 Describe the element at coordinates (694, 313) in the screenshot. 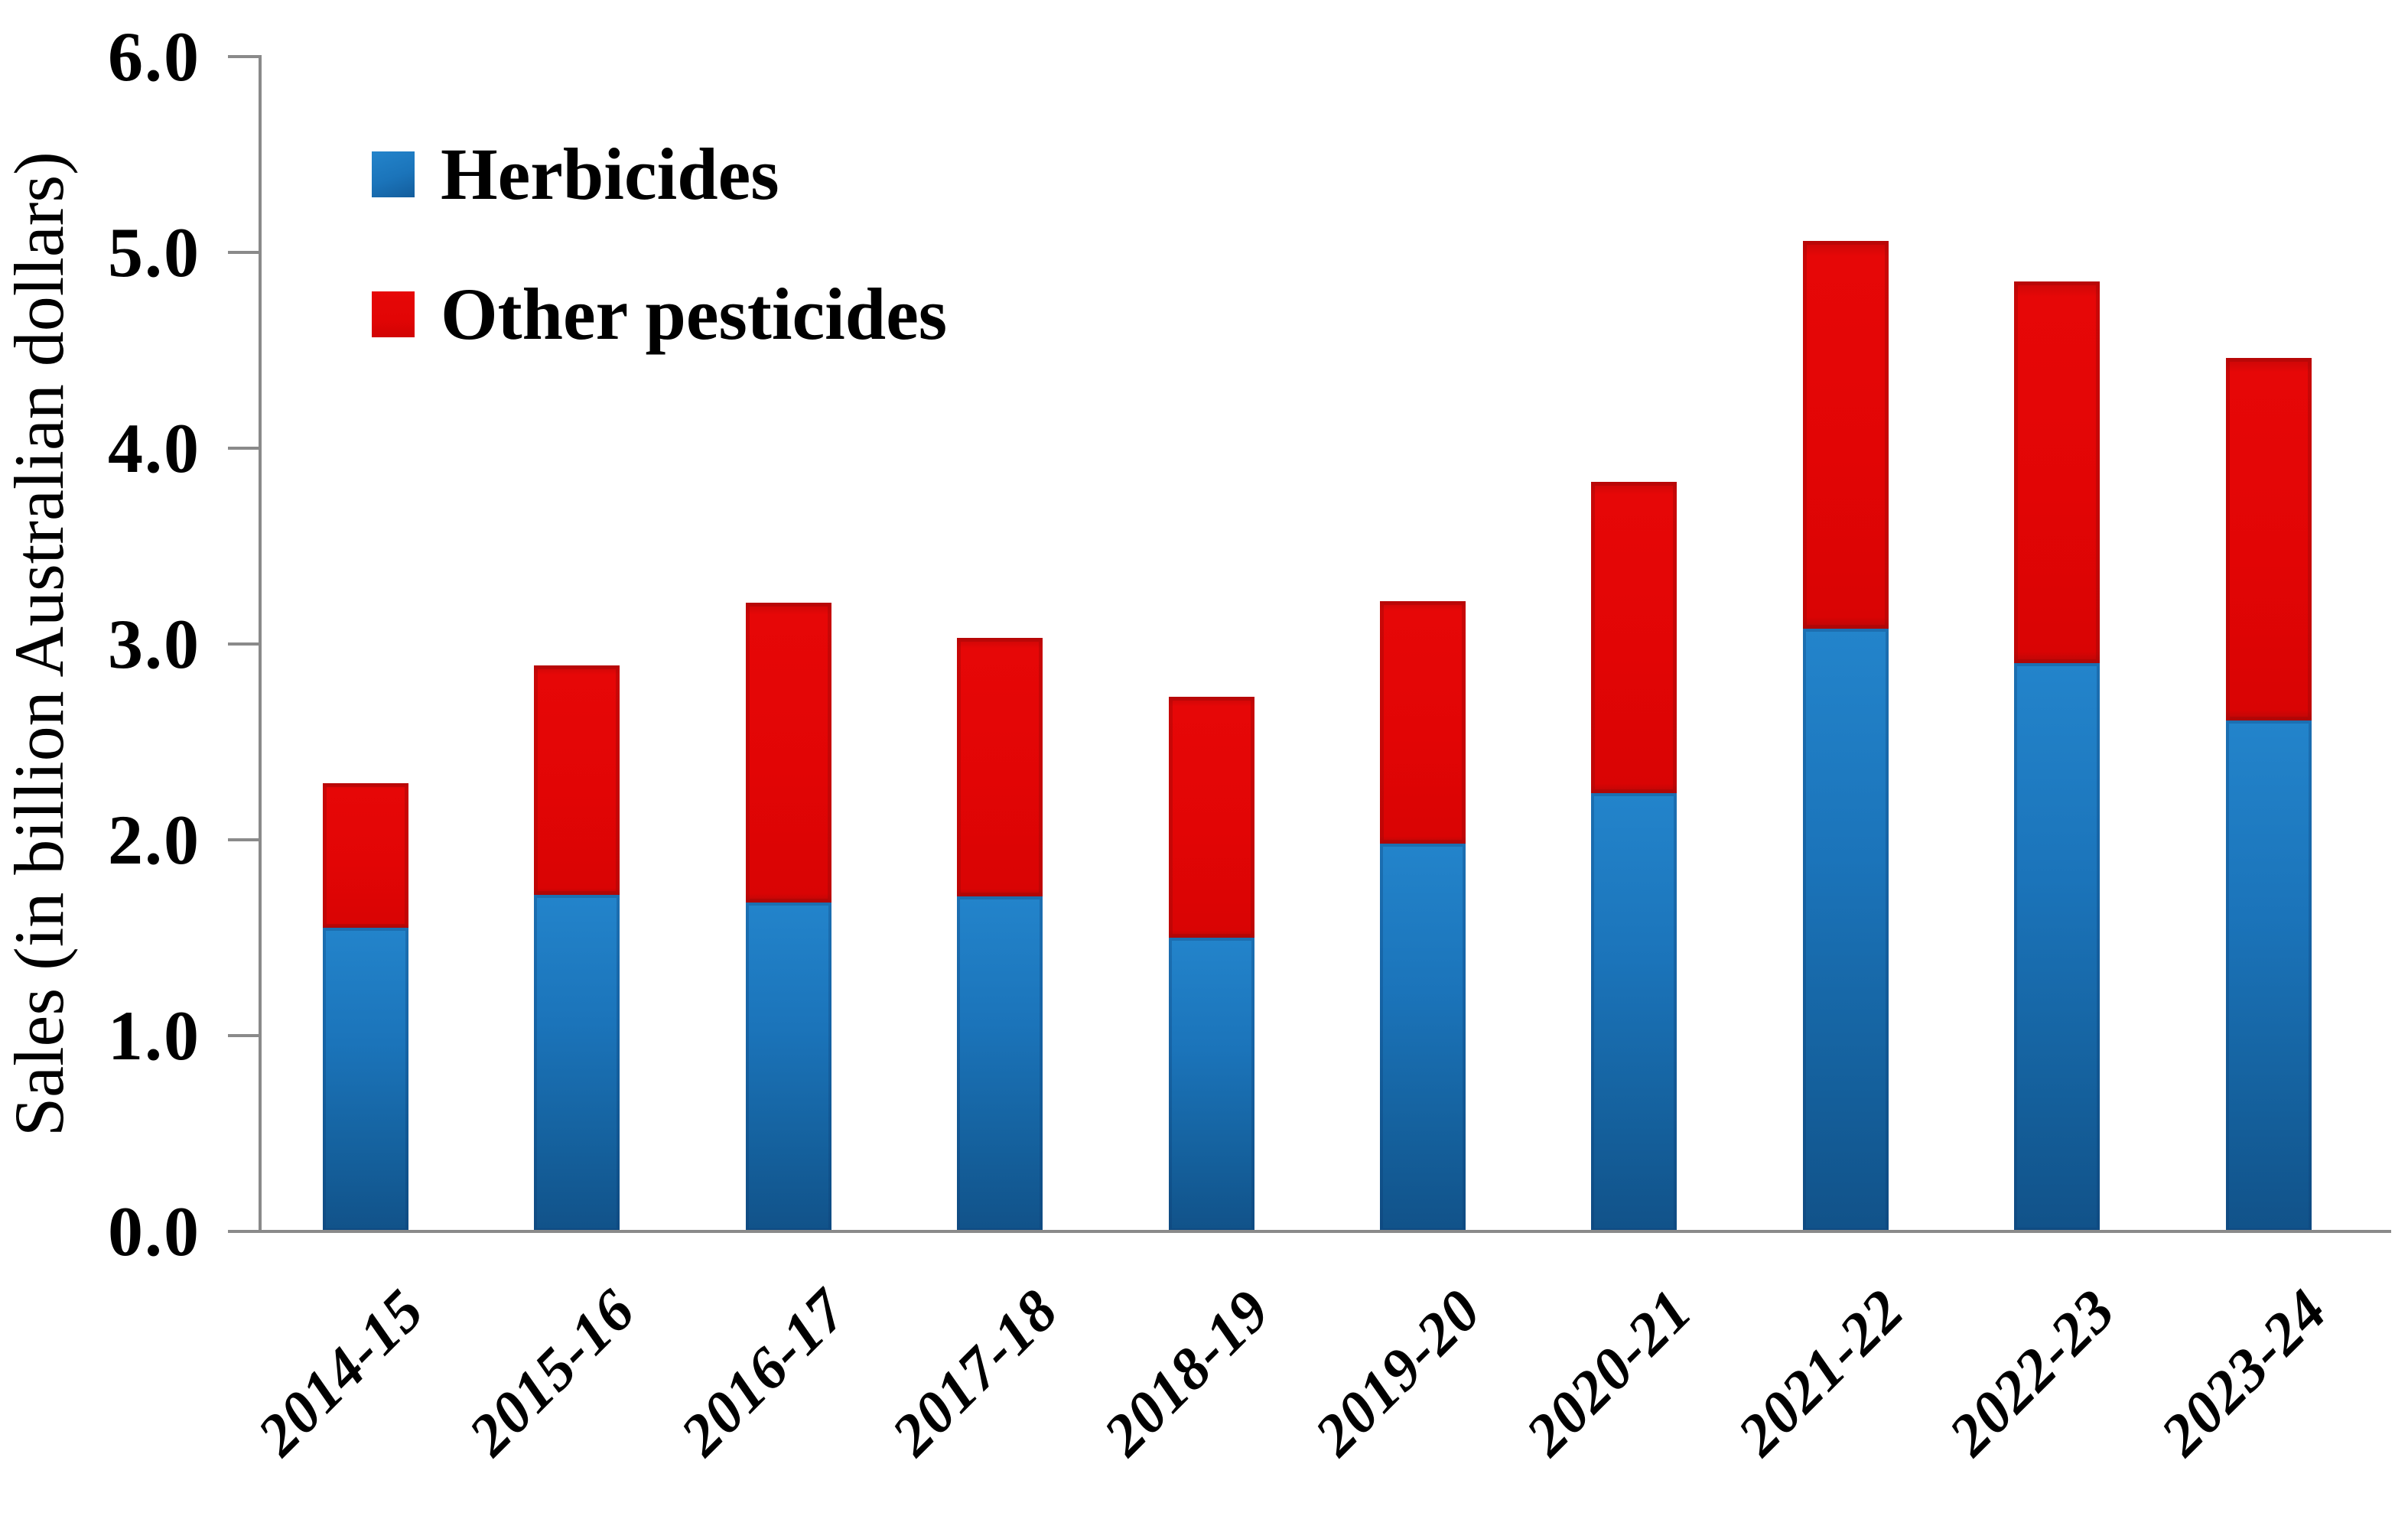

I see `legend-label-other-pesticides: Other pesticides` at that location.